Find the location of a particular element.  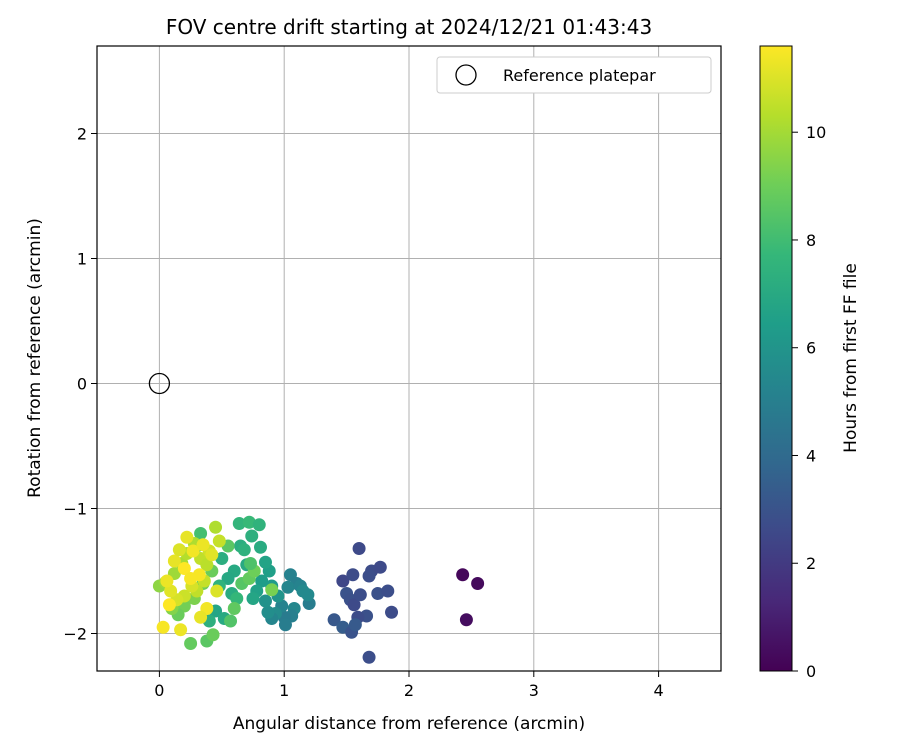

colorbar-ticks: 0 2 4 6 8 10 is located at coordinates (809, 402).